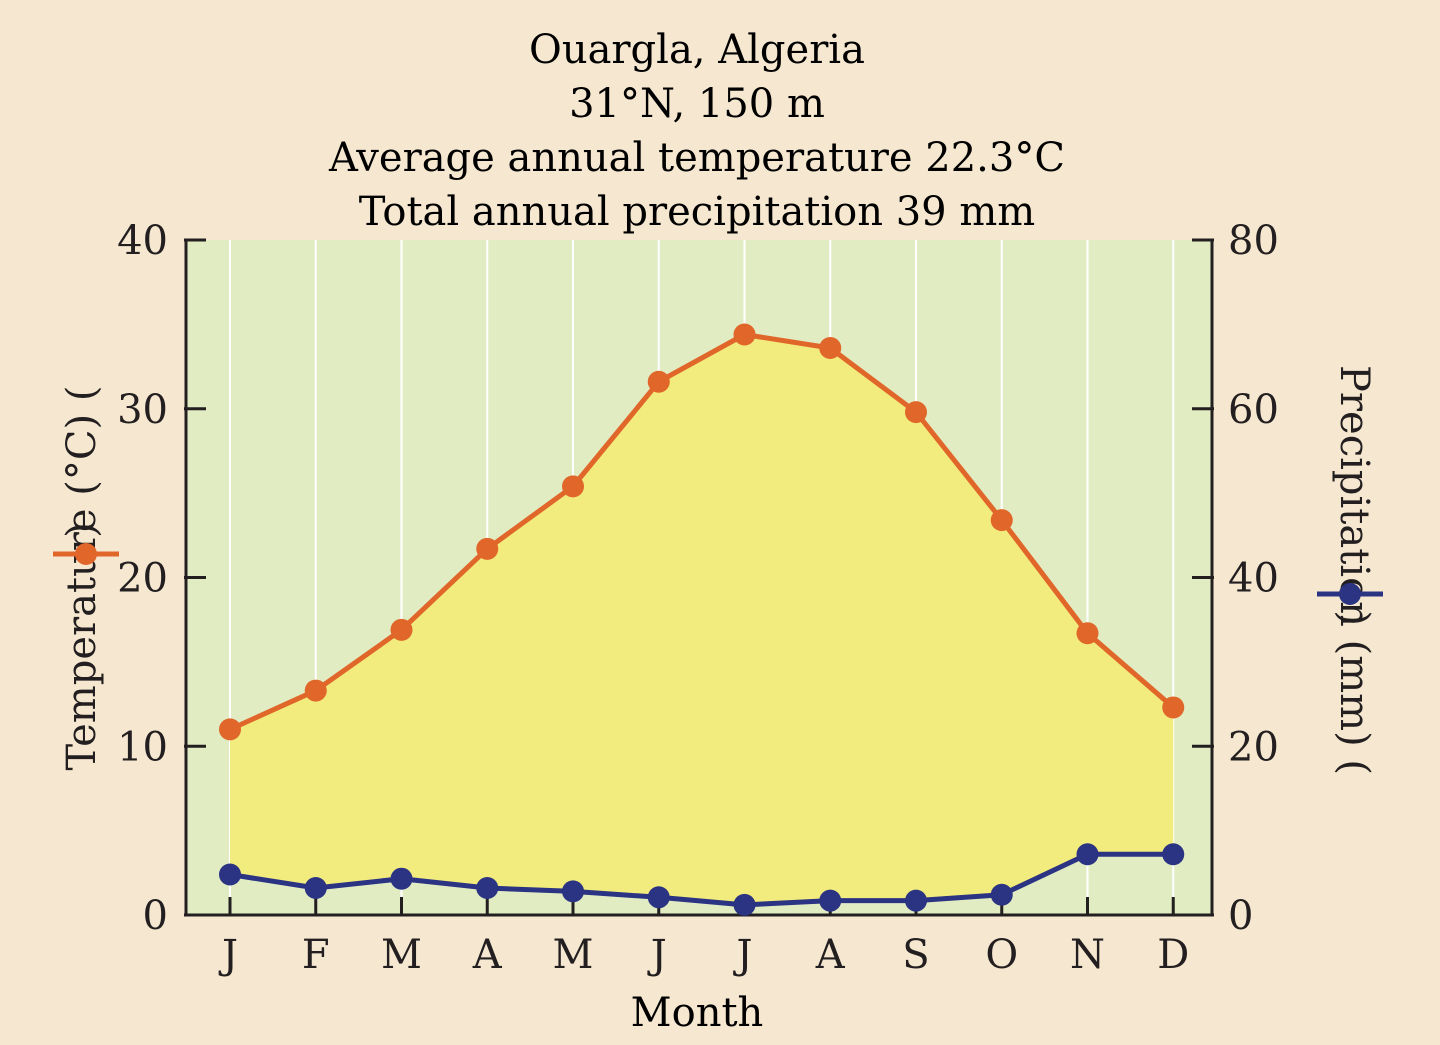  I want to click on x-tick-label-0: J, so click(228, 955).